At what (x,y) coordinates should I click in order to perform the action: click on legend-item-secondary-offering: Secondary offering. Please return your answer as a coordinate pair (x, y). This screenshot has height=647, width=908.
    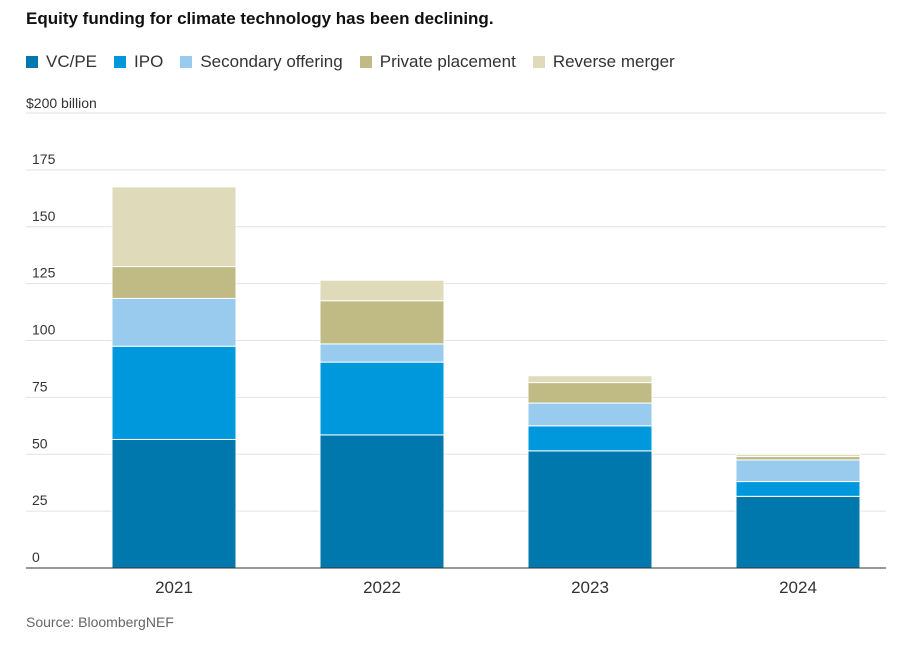
    Looking at the image, I should click on (261, 62).